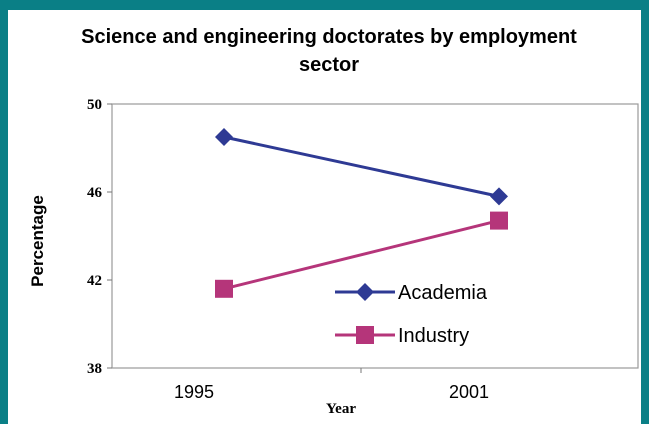  What do you see at coordinates (433, 336) in the screenshot?
I see `legend-label-industry: Industry` at bounding box center [433, 336].